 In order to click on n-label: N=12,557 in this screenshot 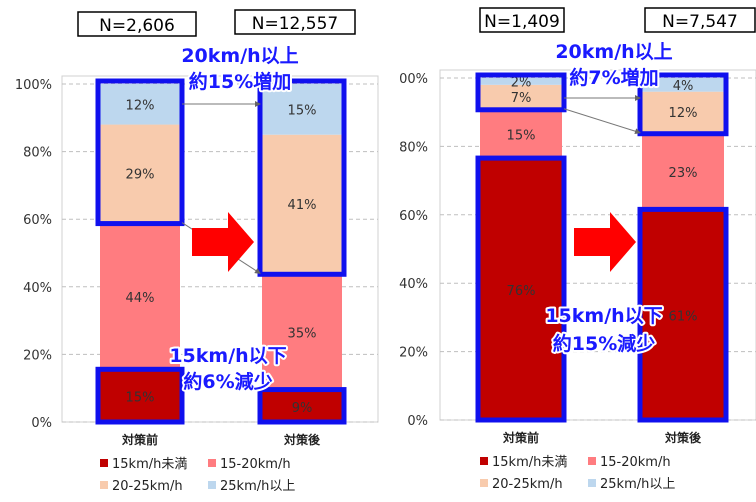, I will do `click(295, 24)`.